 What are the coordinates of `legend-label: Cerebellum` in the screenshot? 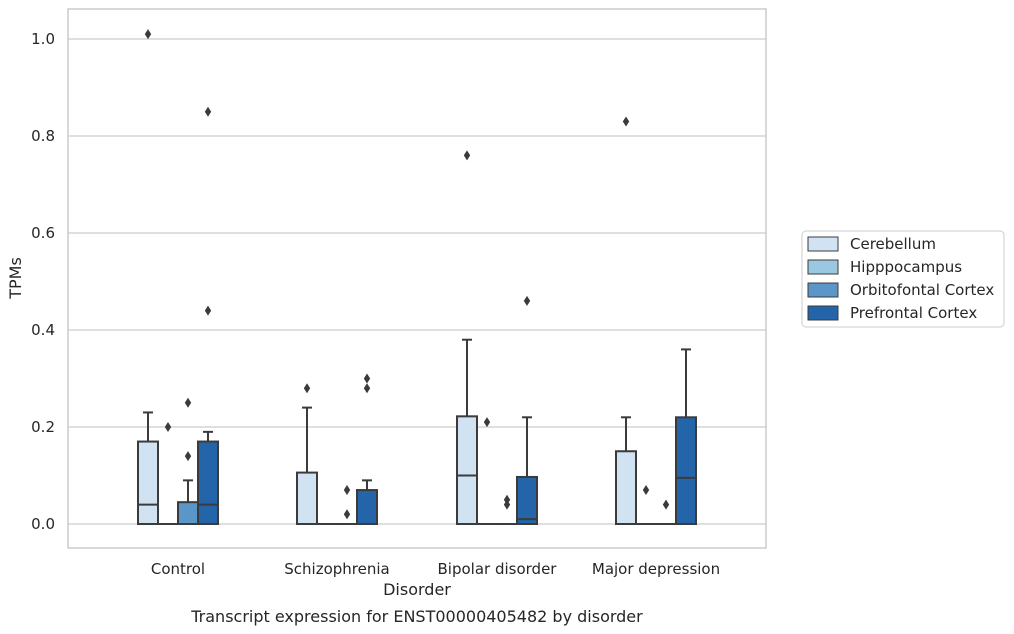 It's located at (893, 244).